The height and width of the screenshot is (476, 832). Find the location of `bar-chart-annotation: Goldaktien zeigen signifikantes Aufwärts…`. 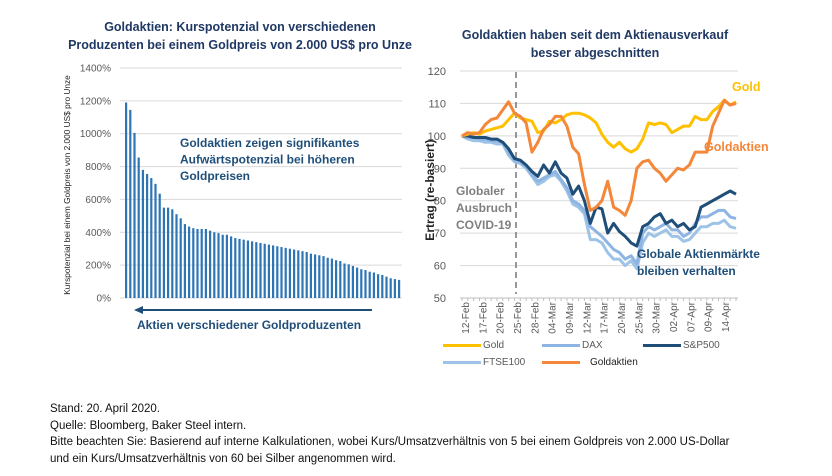

bar-chart-annotation: Goldaktien zeigen signifikantes Aufwärts… is located at coordinates (270, 159).